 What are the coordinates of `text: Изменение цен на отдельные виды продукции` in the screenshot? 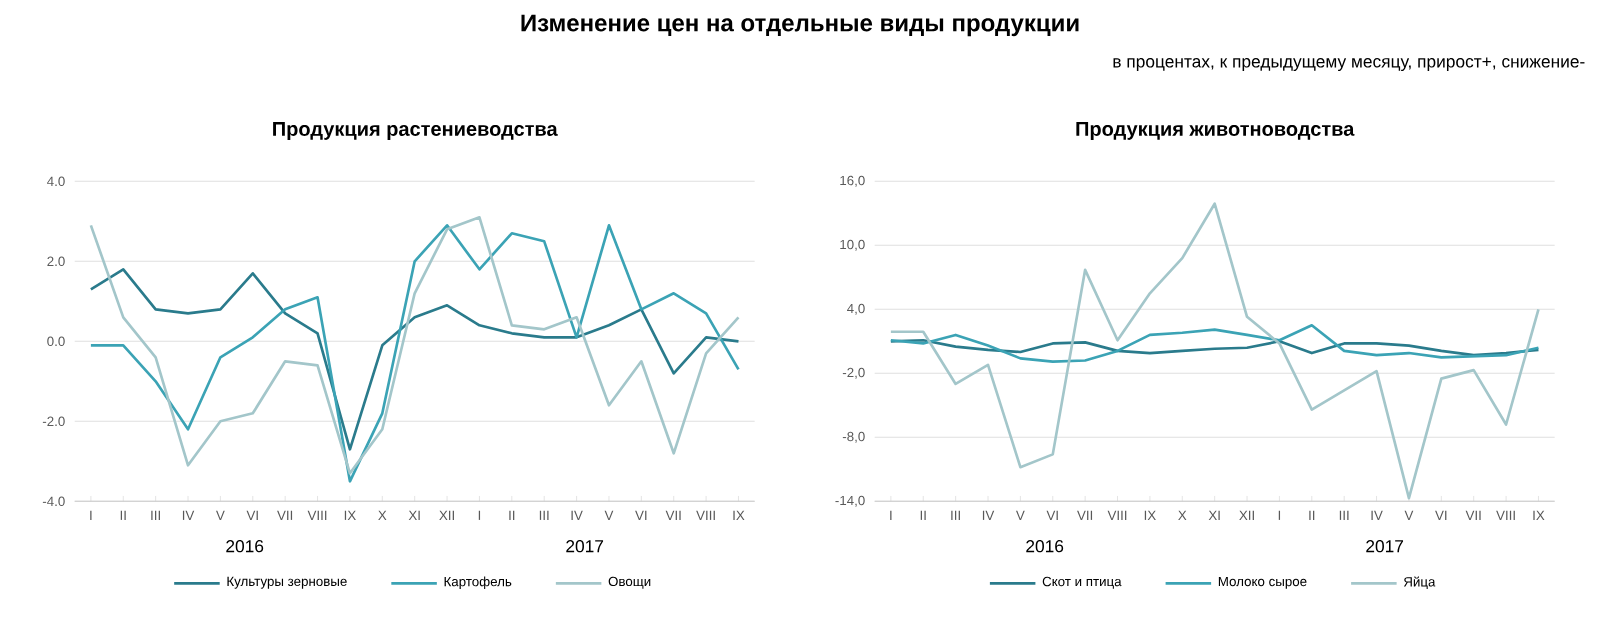 It's located at (800, 25).